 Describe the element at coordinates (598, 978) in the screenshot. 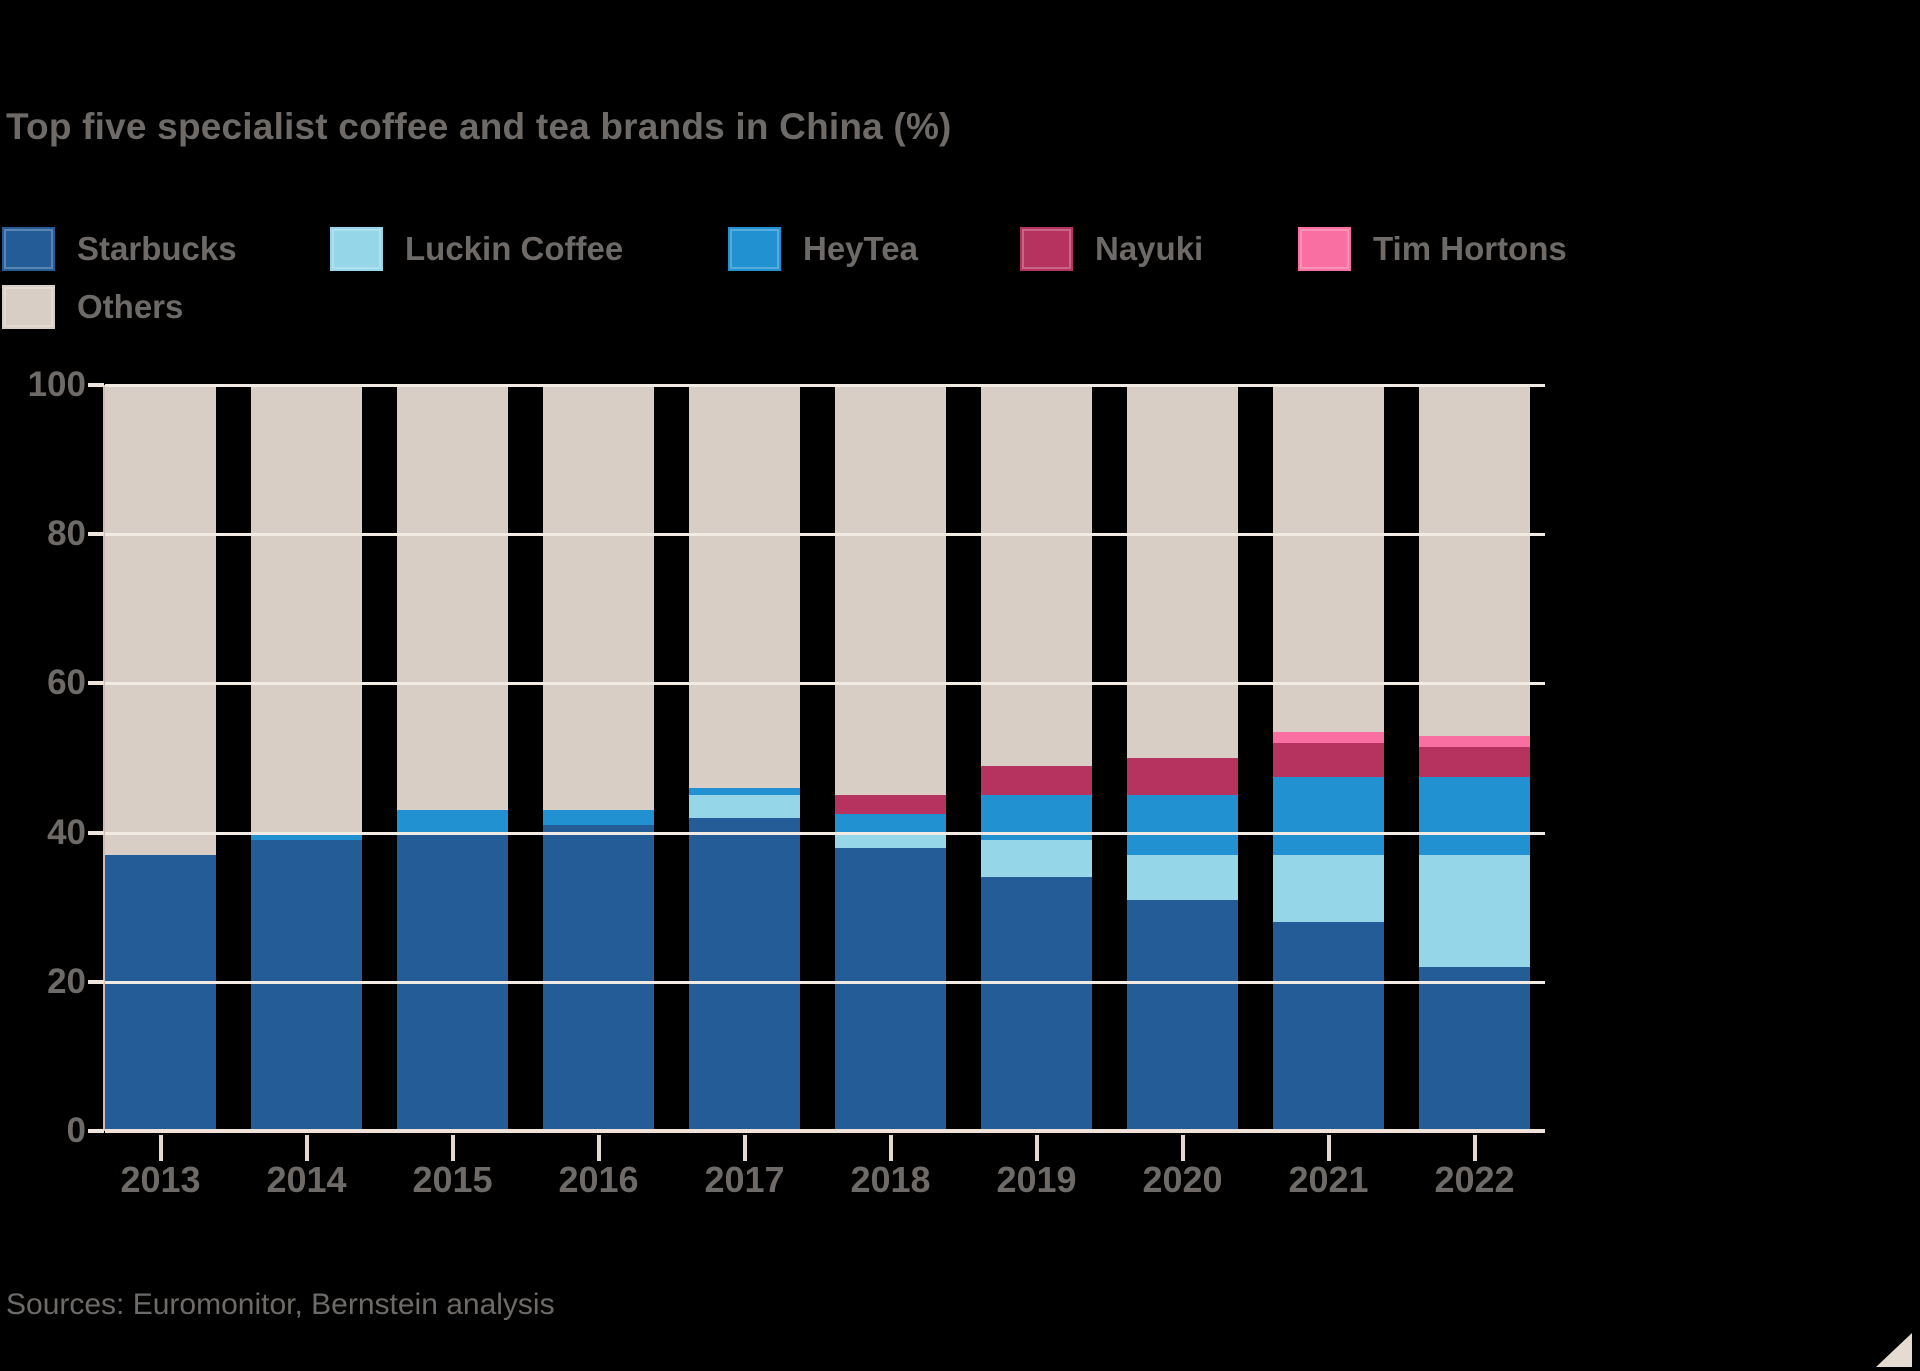

I see `bar-segment-starbucks-2016` at that location.